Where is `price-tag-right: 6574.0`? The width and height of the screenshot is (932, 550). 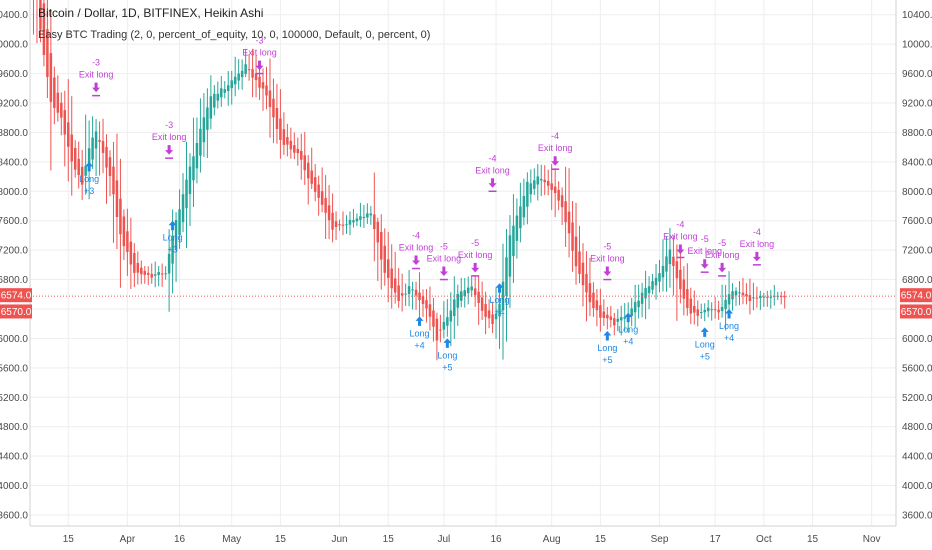
price-tag-right: 6574.0 is located at coordinates (916, 295).